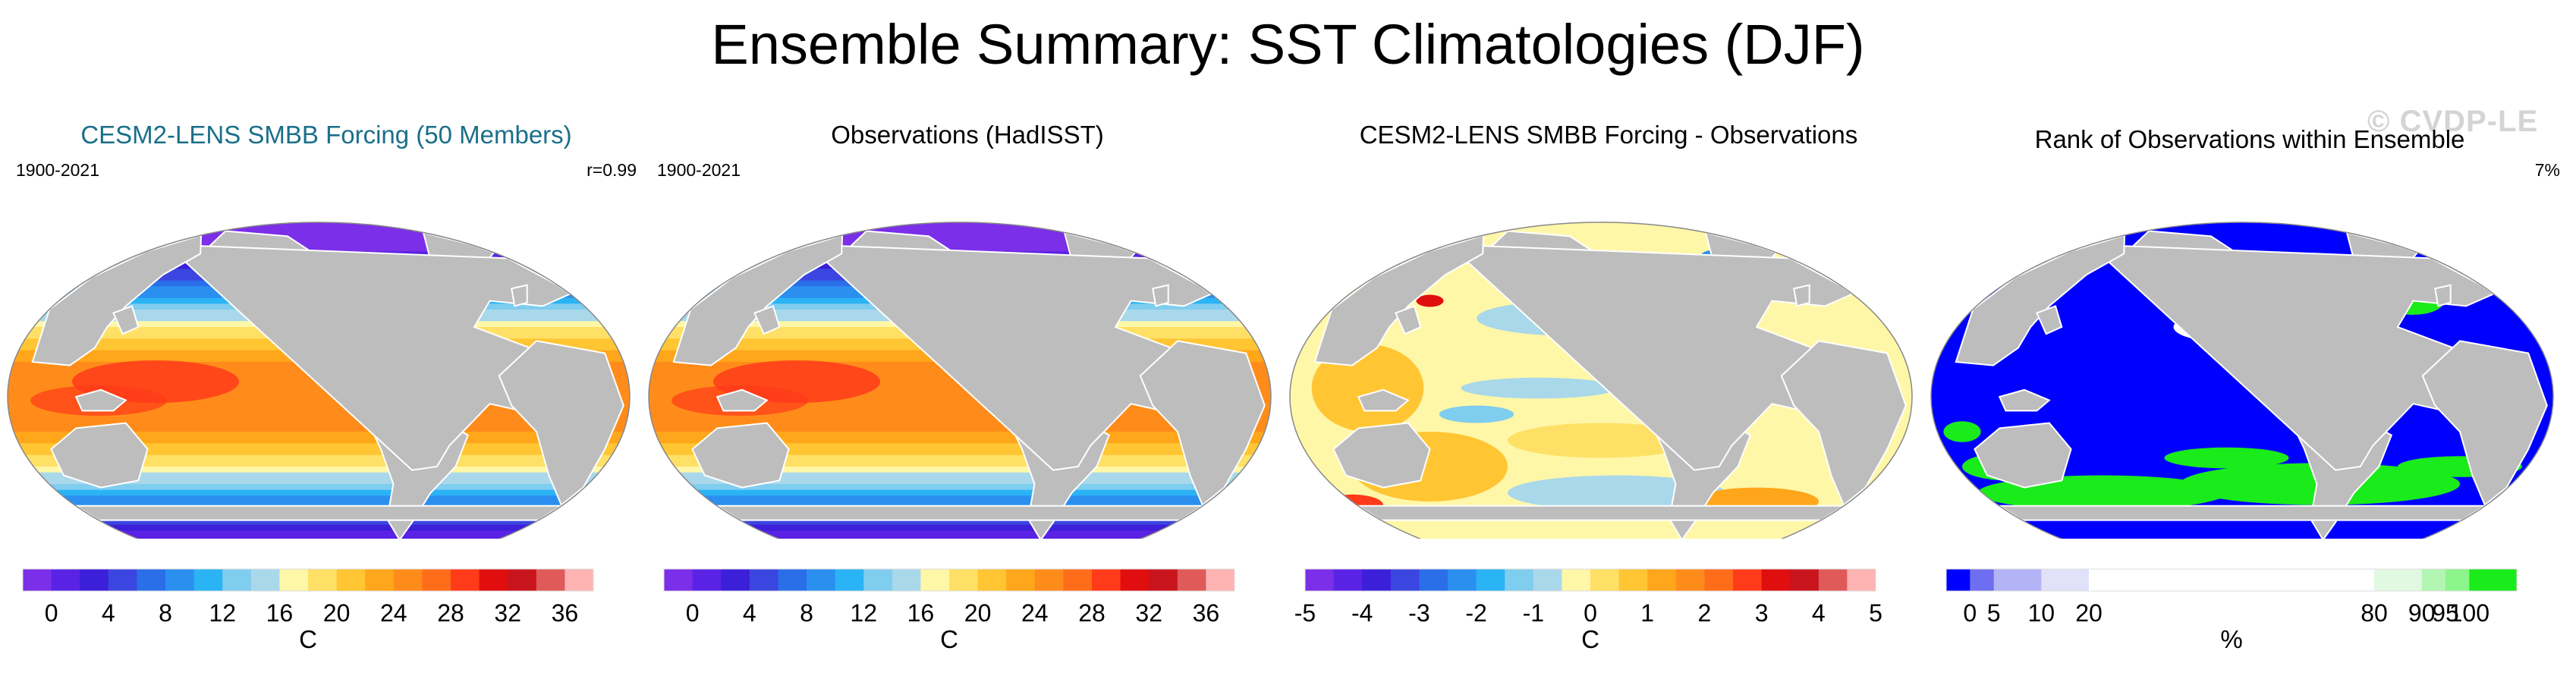 Image resolution: width=2576 pixels, height=676 pixels. Describe the element at coordinates (1305, 613) in the screenshot. I see `colorbar-tick-label: -5` at that location.